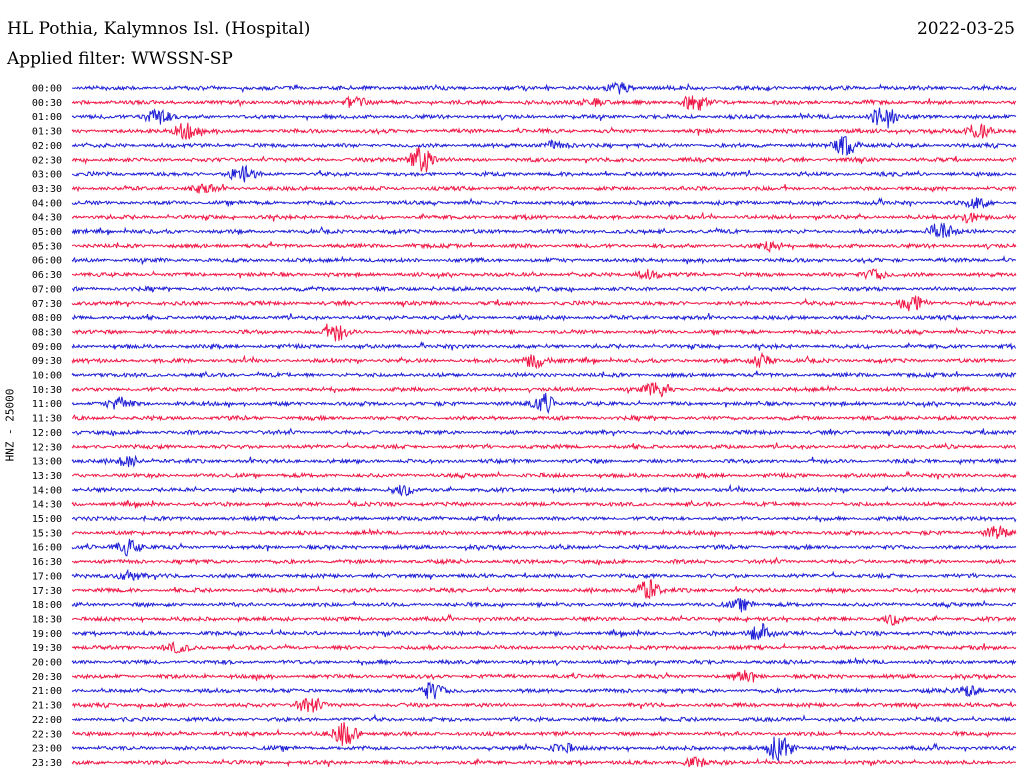  Describe the element at coordinates (47, 490) in the screenshot. I see `trace-time-label: 14:00` at that location.